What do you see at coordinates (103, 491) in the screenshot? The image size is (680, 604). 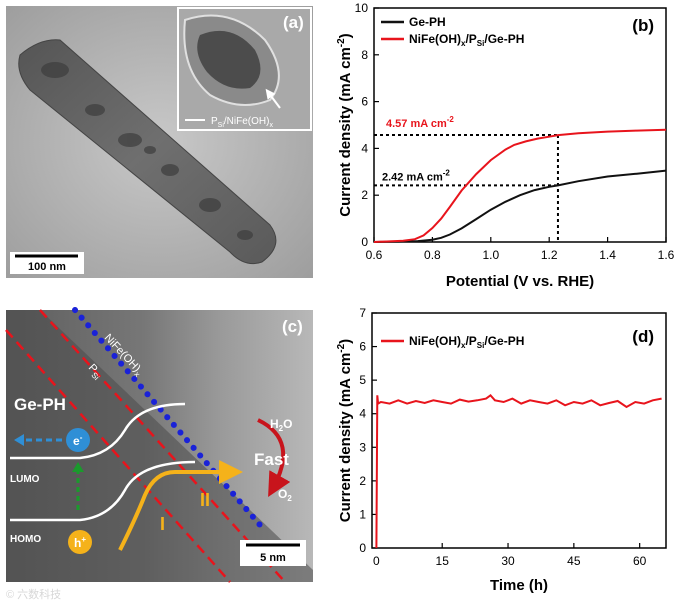 I see `homo-curve` at bounding box center [103, 491].